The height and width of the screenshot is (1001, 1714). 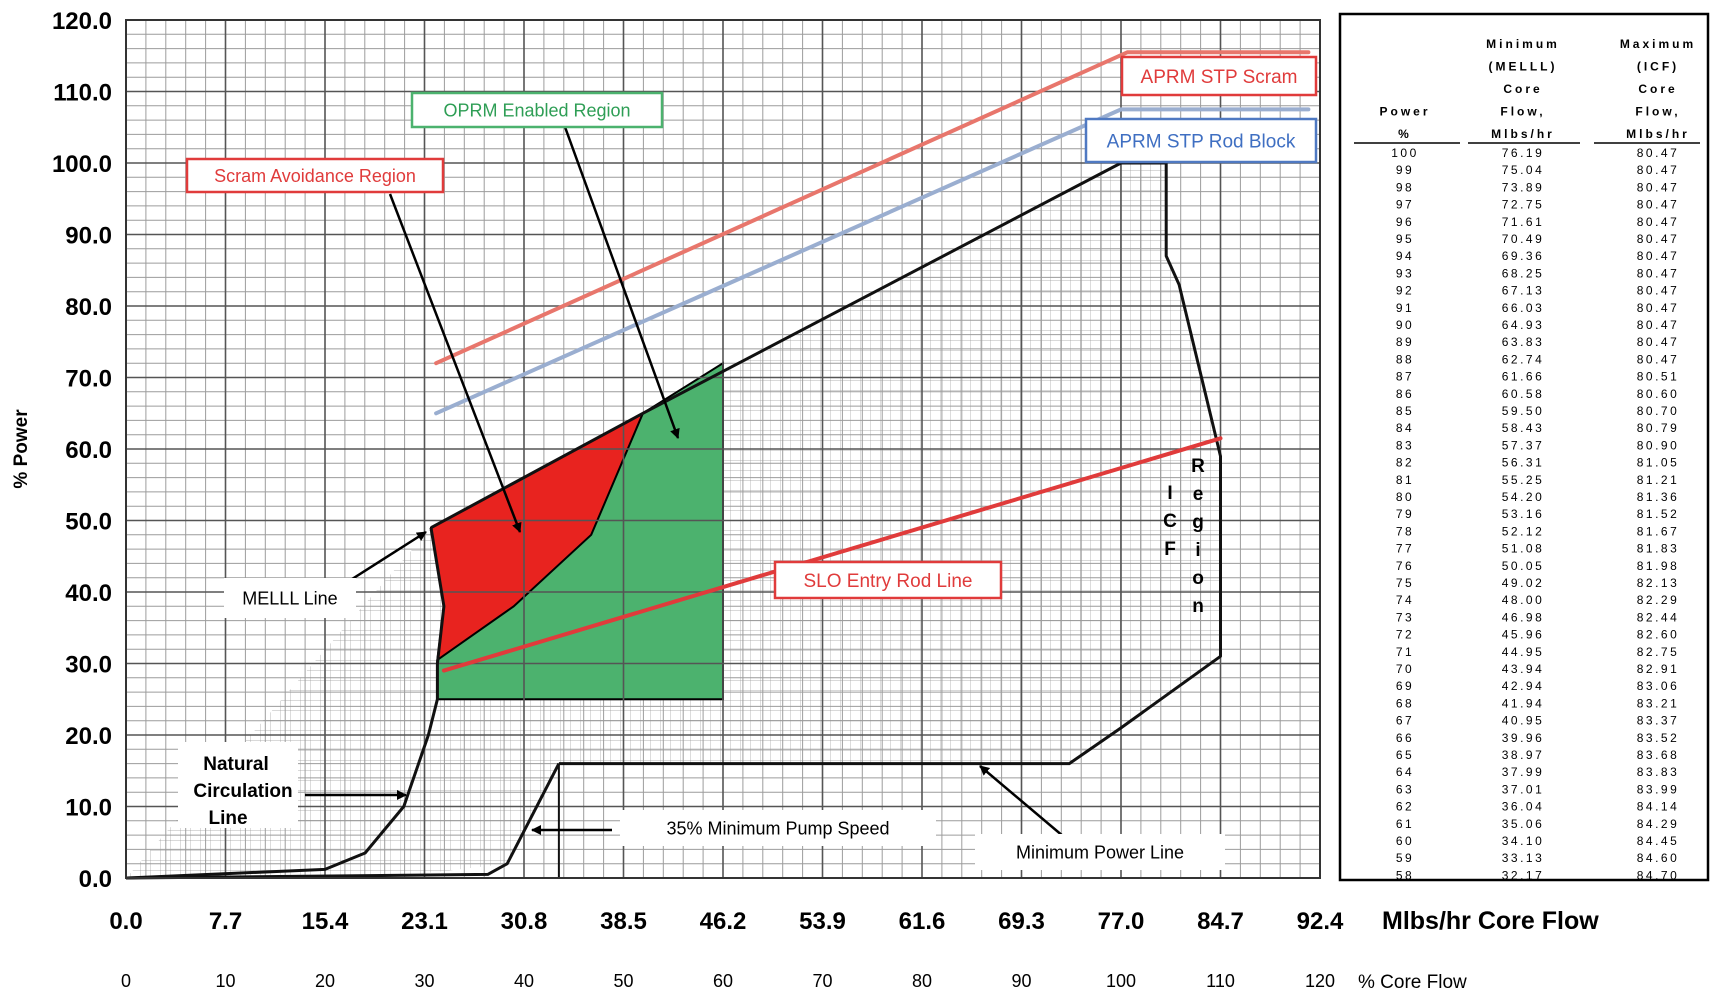 I want to click on table-cell: 55.25, so click(x=1523, y=480).